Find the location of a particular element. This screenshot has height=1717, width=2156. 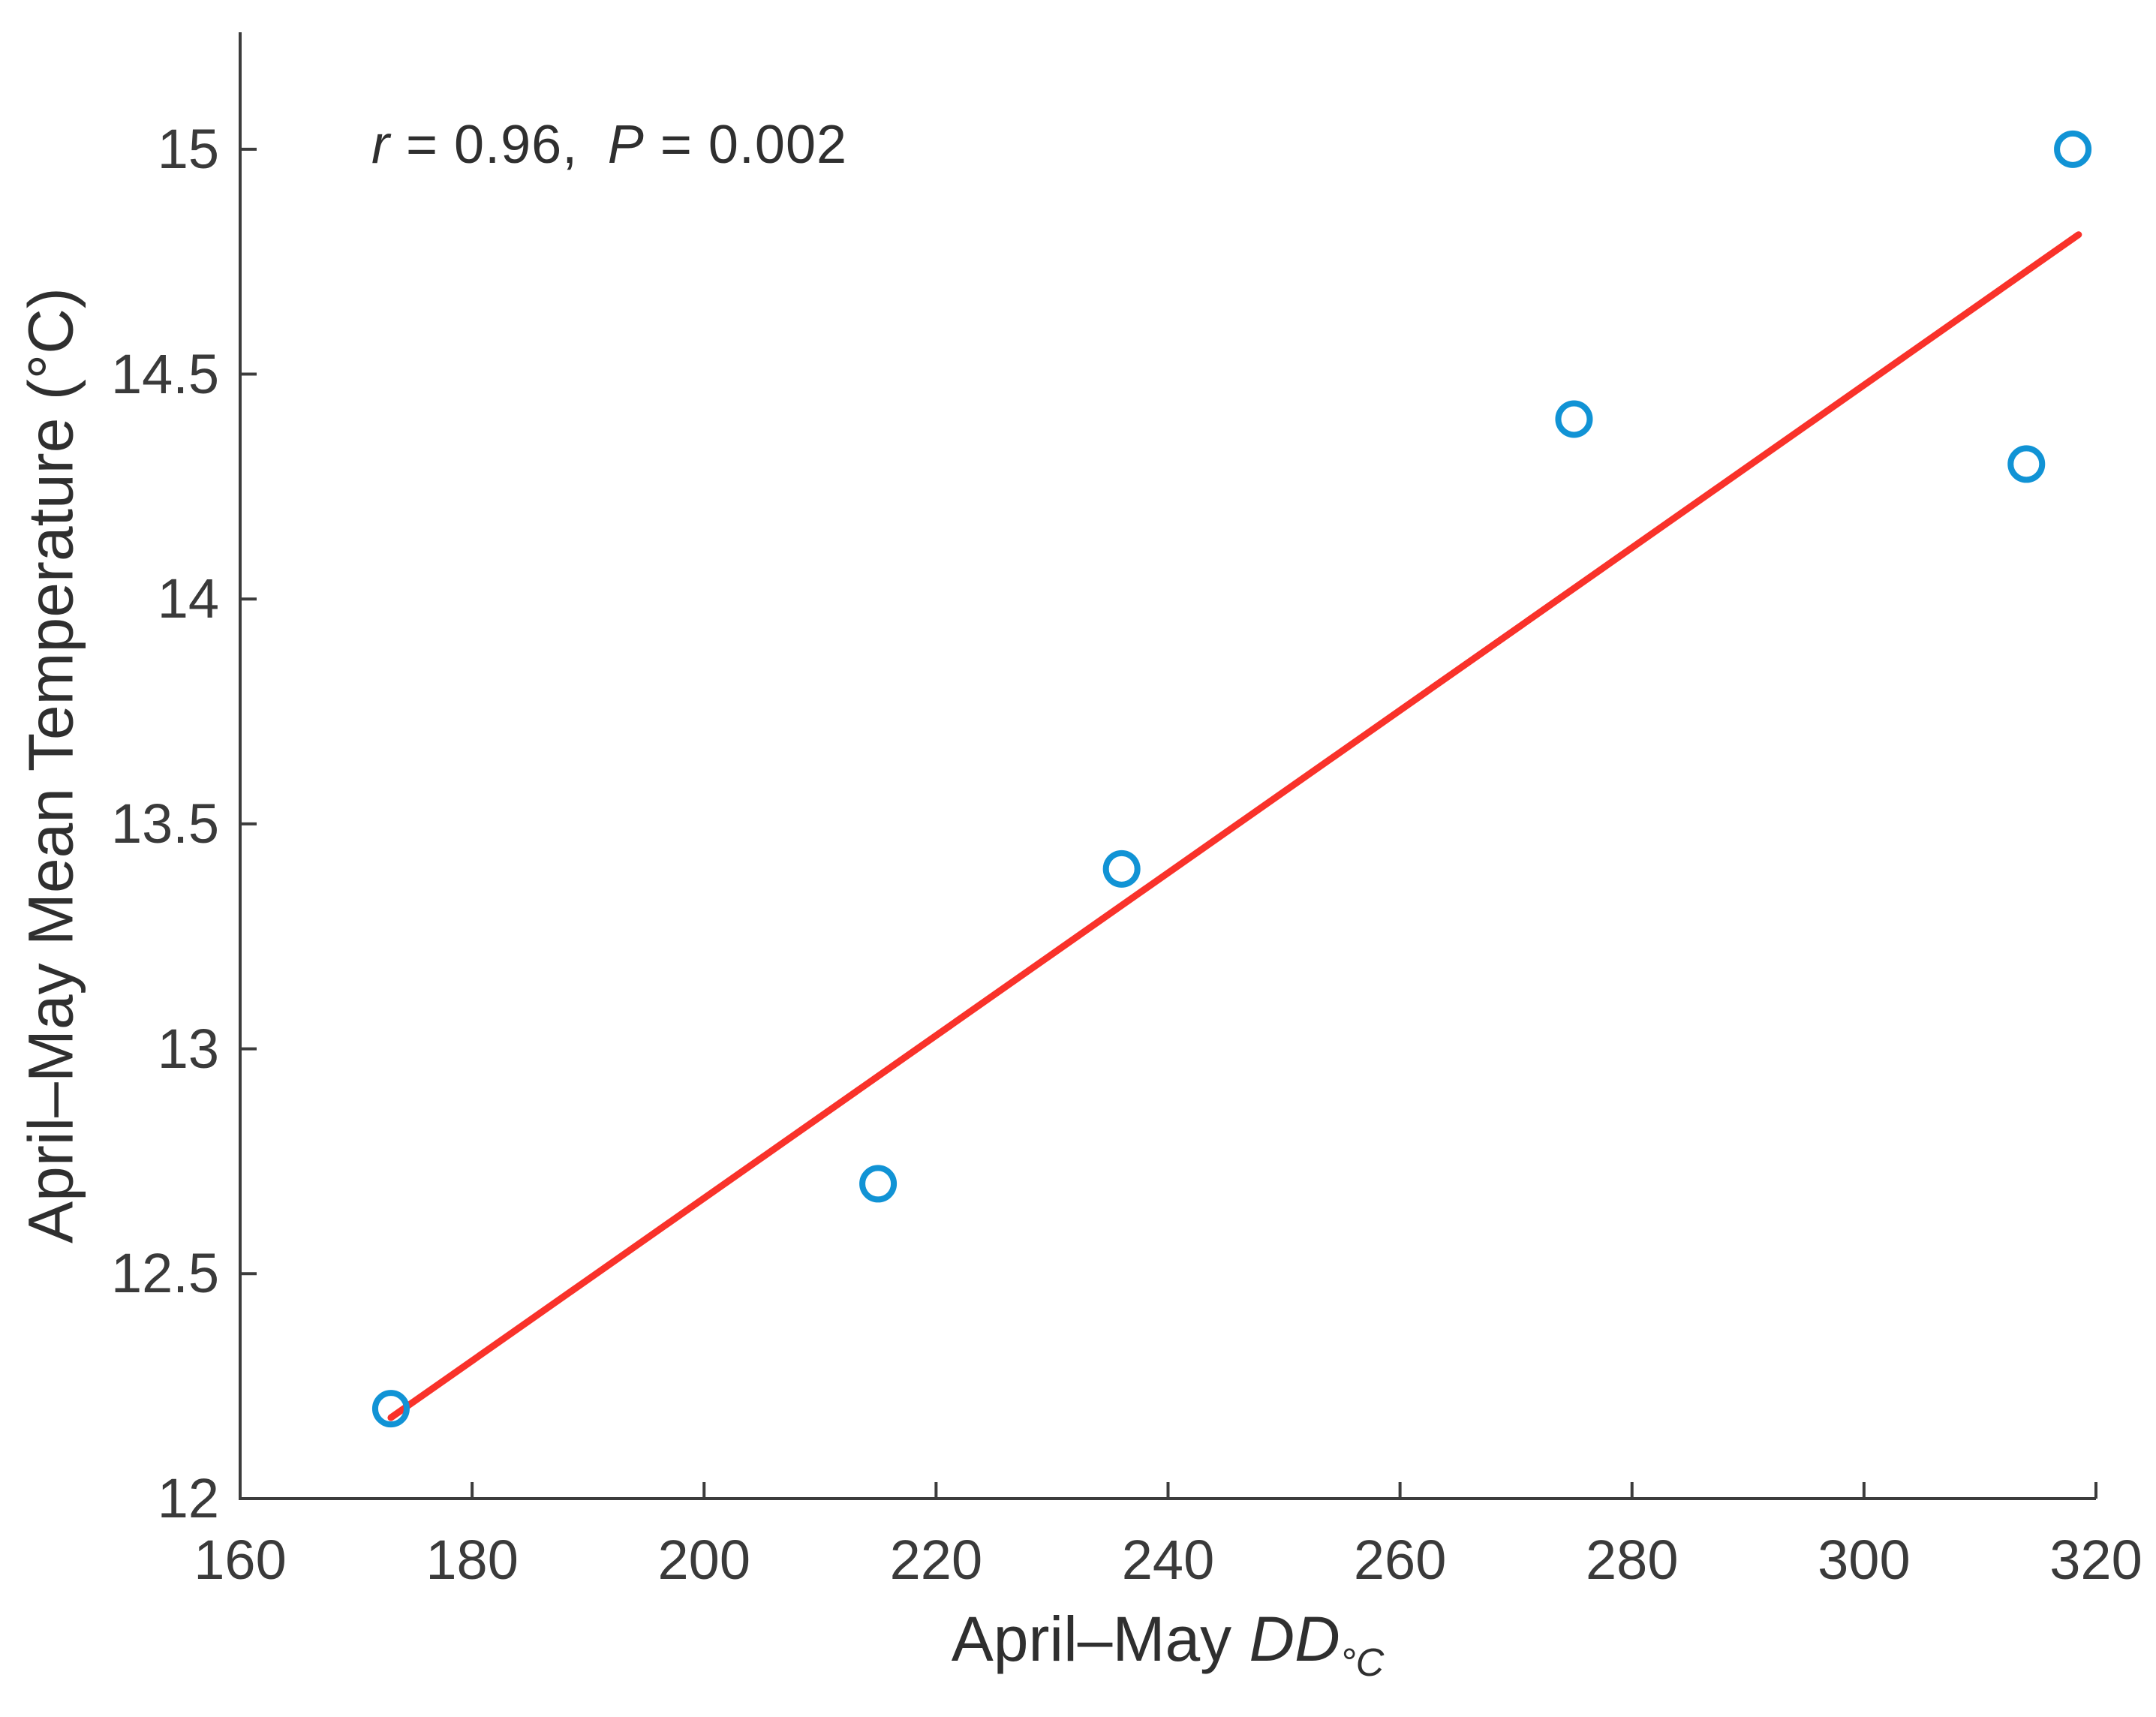

x-tick-label: 200 is located at coordinates (703, 1560).